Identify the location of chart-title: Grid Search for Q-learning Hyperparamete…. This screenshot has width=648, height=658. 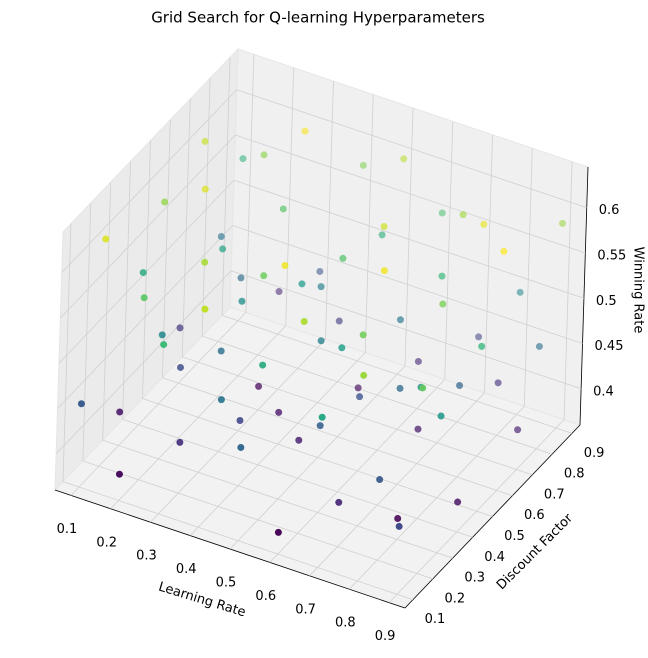
(318, 18).